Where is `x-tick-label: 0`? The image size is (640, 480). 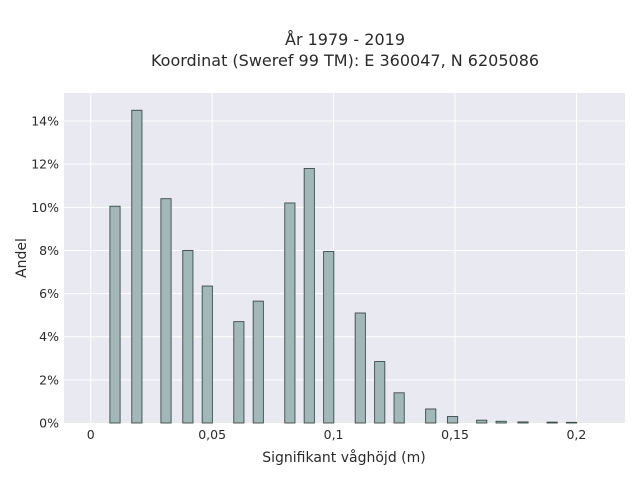
x-tick-label: 0 is located at coordinates (91, 434).